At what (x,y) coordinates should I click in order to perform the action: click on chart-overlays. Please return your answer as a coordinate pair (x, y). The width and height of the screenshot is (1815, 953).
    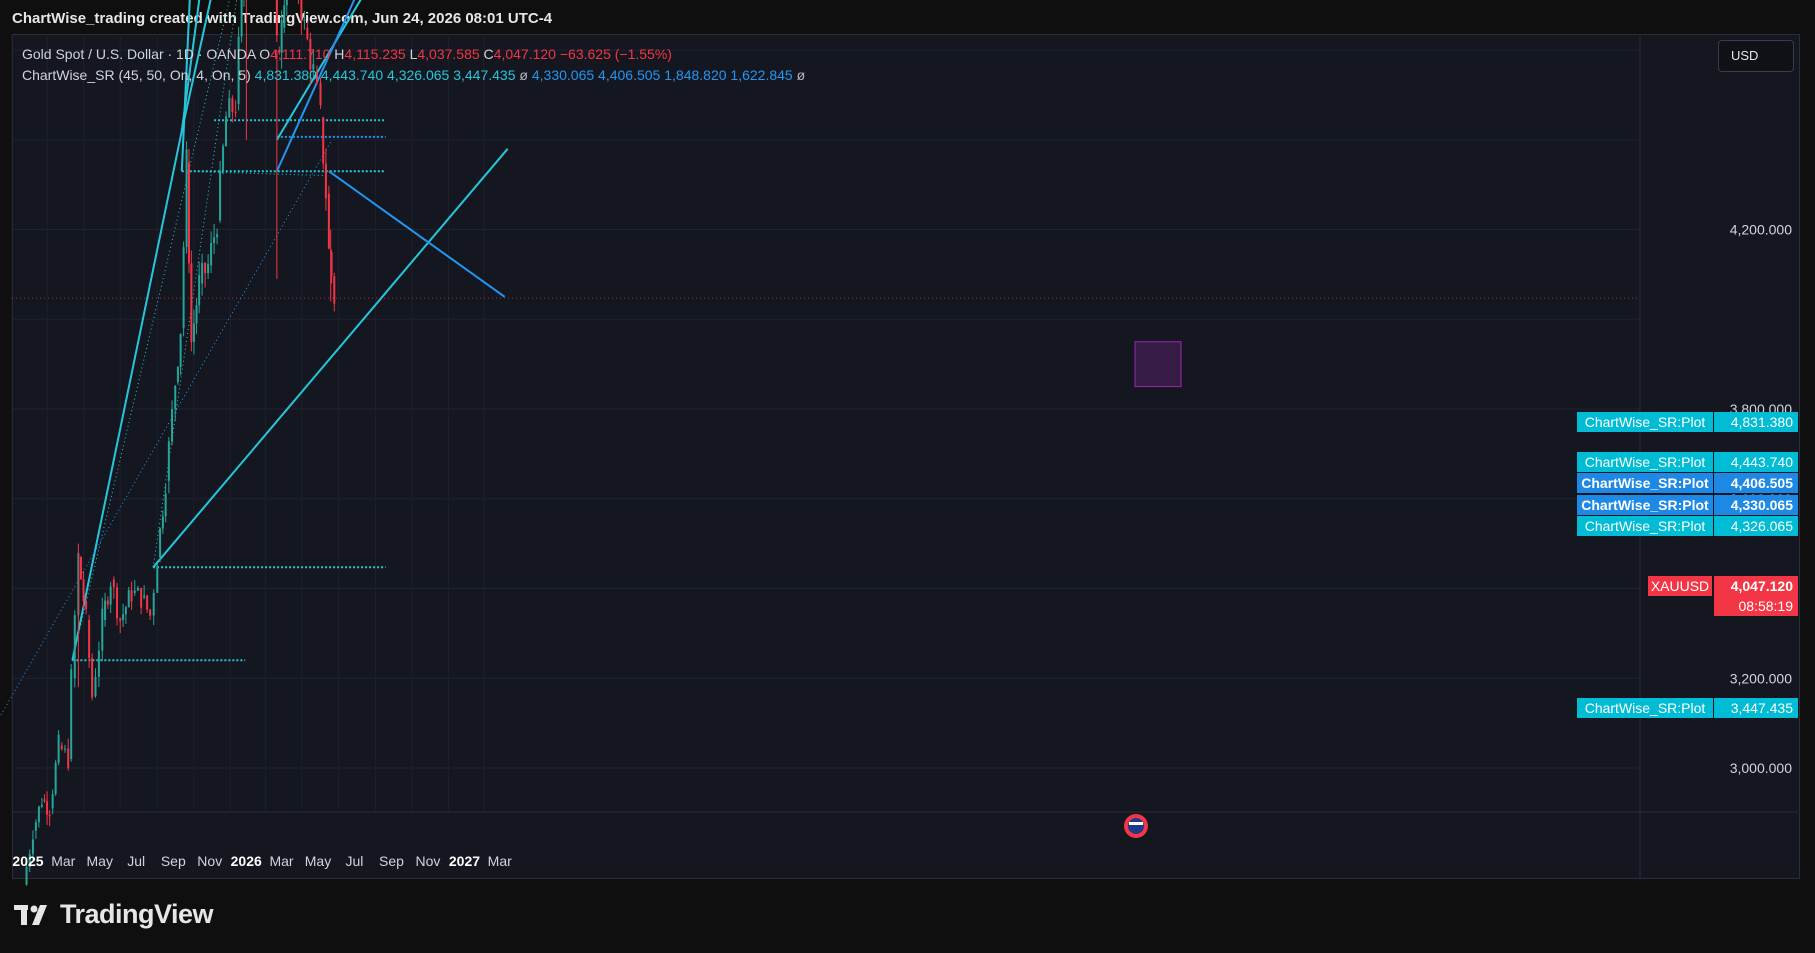
    Looking at the image, I should click on (1153, 589).